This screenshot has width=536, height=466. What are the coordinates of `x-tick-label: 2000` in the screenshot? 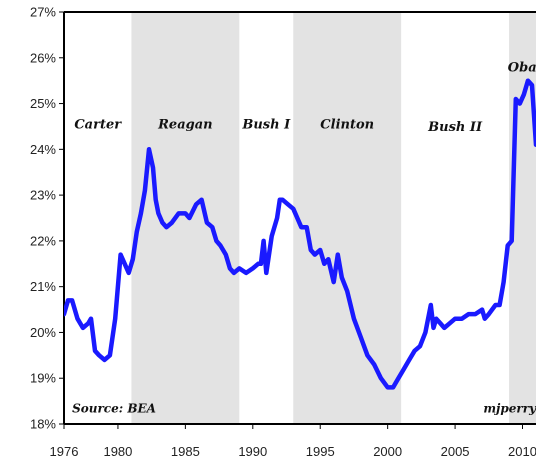 It's located at (387, 451).